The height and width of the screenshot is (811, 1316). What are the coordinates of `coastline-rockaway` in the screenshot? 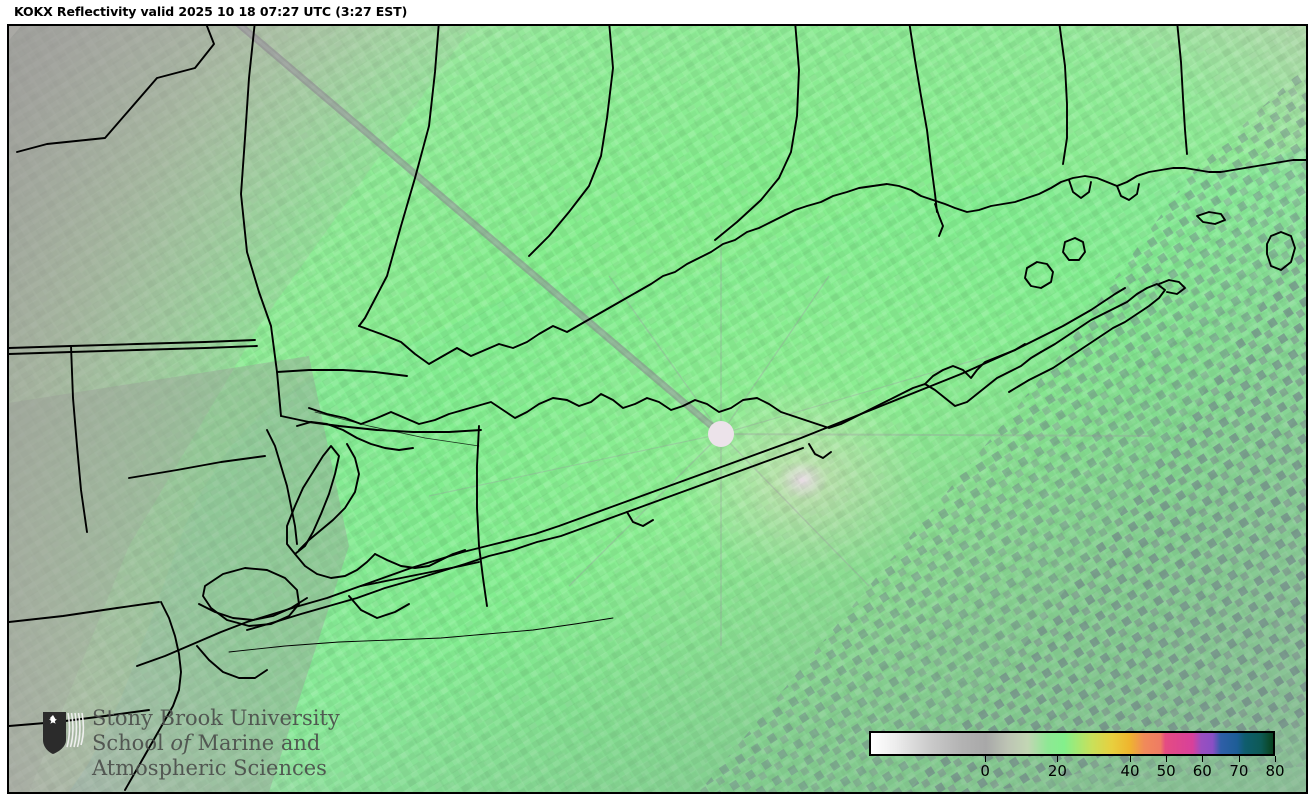 It's located at (420, 574).